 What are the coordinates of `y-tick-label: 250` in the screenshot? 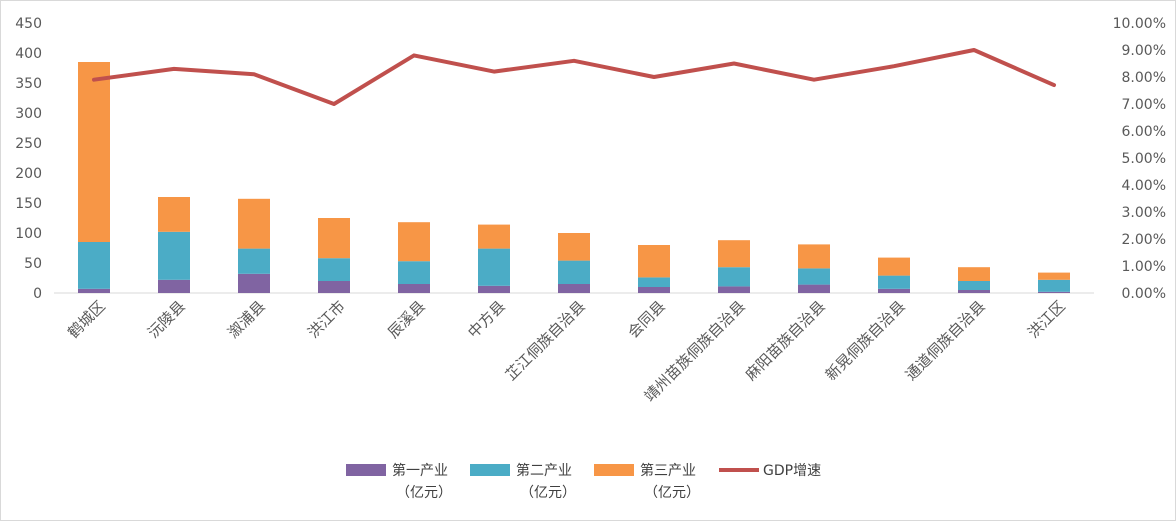 It's located at (28, 144).